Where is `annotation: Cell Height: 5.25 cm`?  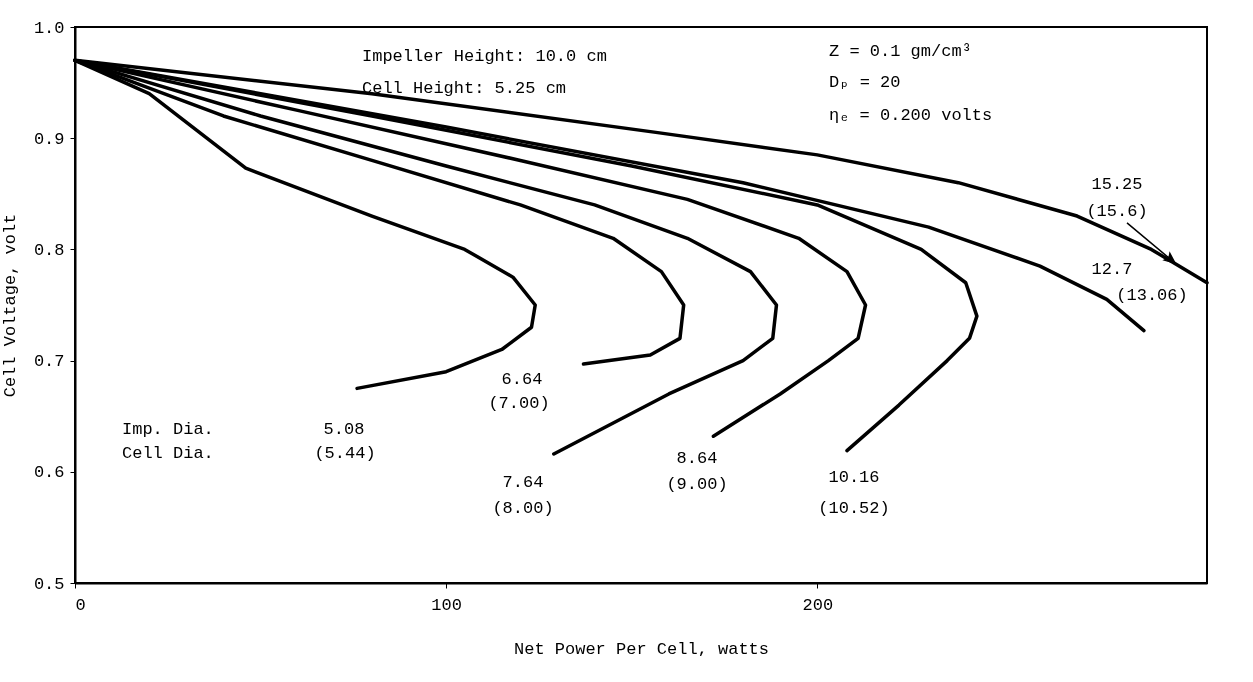
annotation: Cell Height: 5.25 cm is located at coordinates (464, 89).